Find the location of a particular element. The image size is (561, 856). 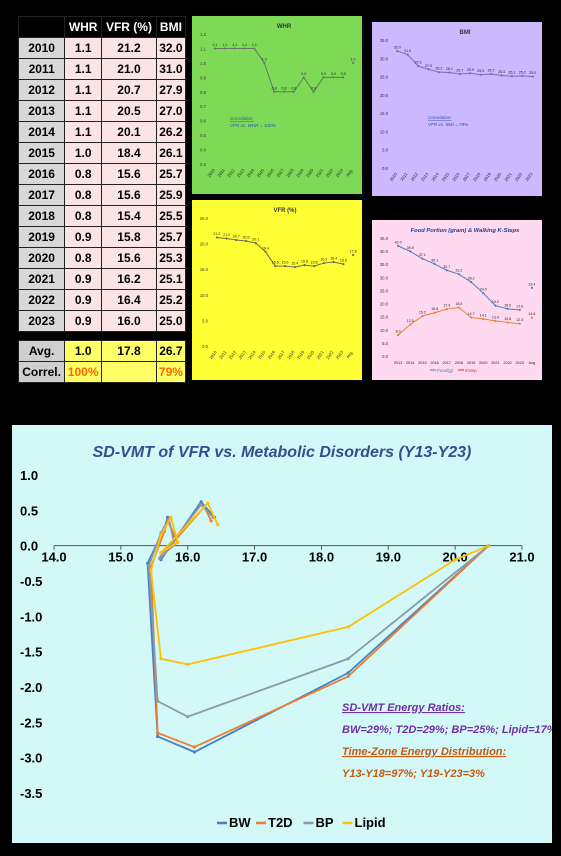

table-header-cell: VFR (%) is located at coordinates (129, 27).